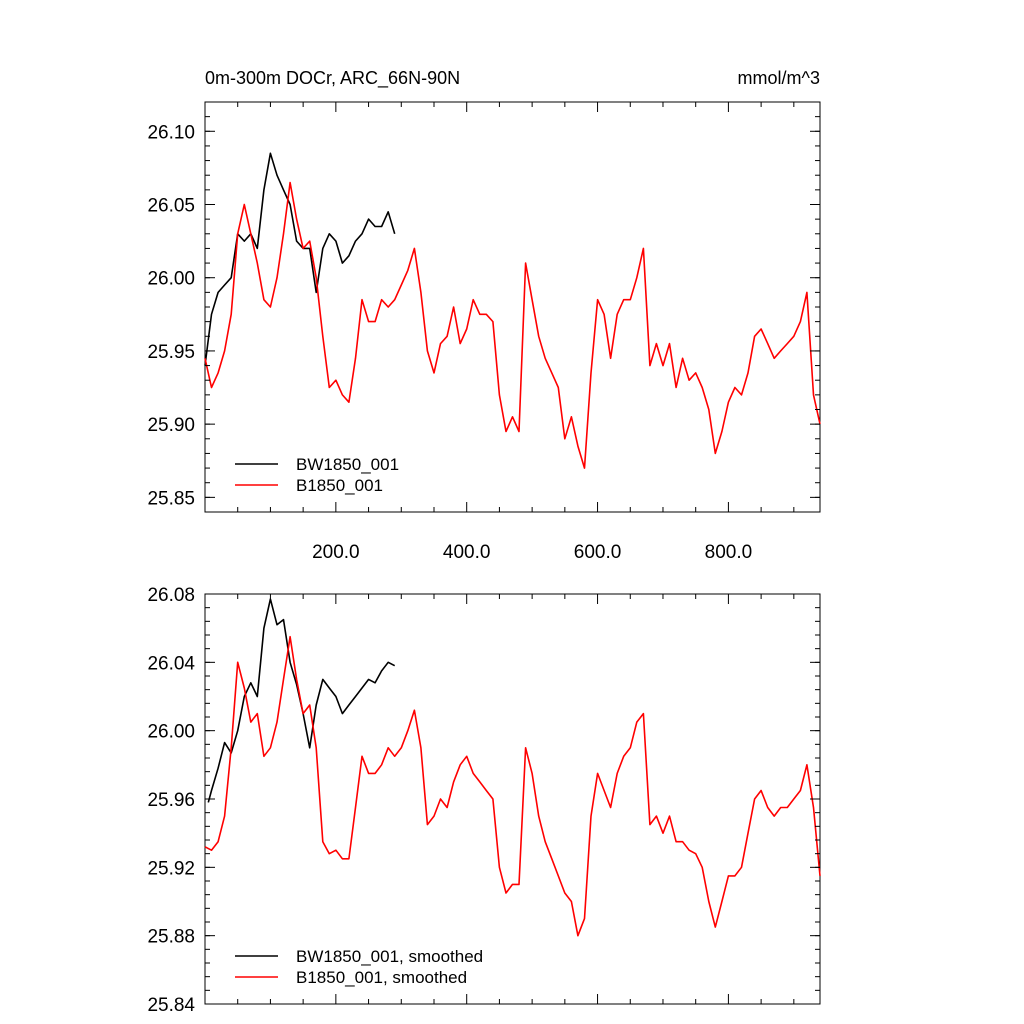 This screenshot has width=1024, height=1024. What do you see at coordinates (339, 485) in the screenshot?
I see `legend-label: B1850_001` at bounding box center [339, 485].